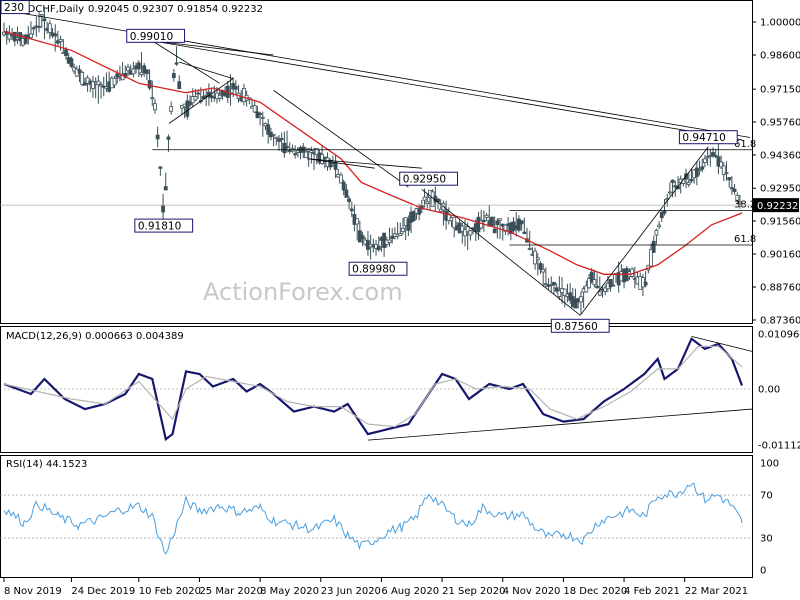 The height and width of the screenshot is (600, 800). I want to click on price-y-label: 0.91560, so click(780, 221).